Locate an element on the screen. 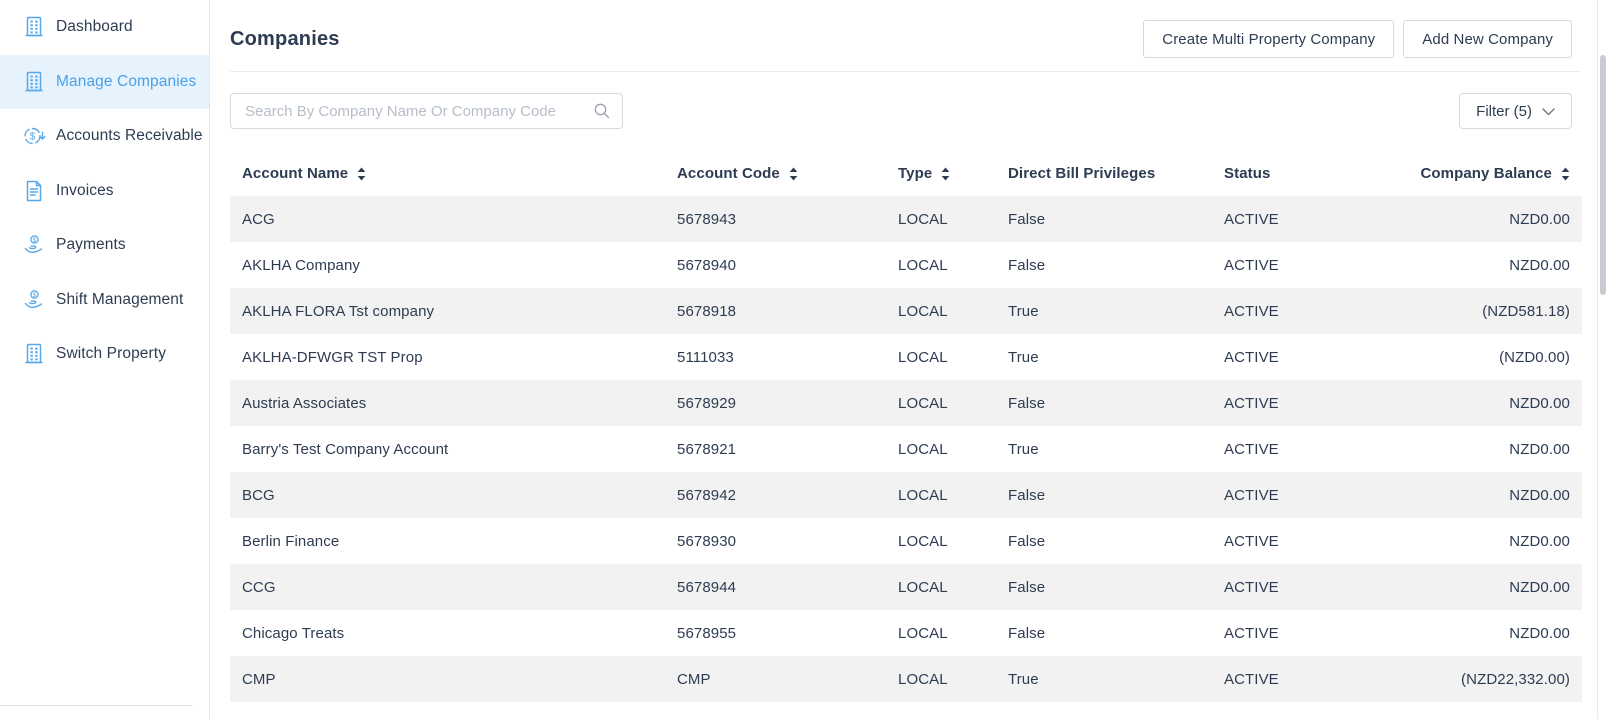  cell-account-name: AKLHA Company is located at coordinates (301, 265).